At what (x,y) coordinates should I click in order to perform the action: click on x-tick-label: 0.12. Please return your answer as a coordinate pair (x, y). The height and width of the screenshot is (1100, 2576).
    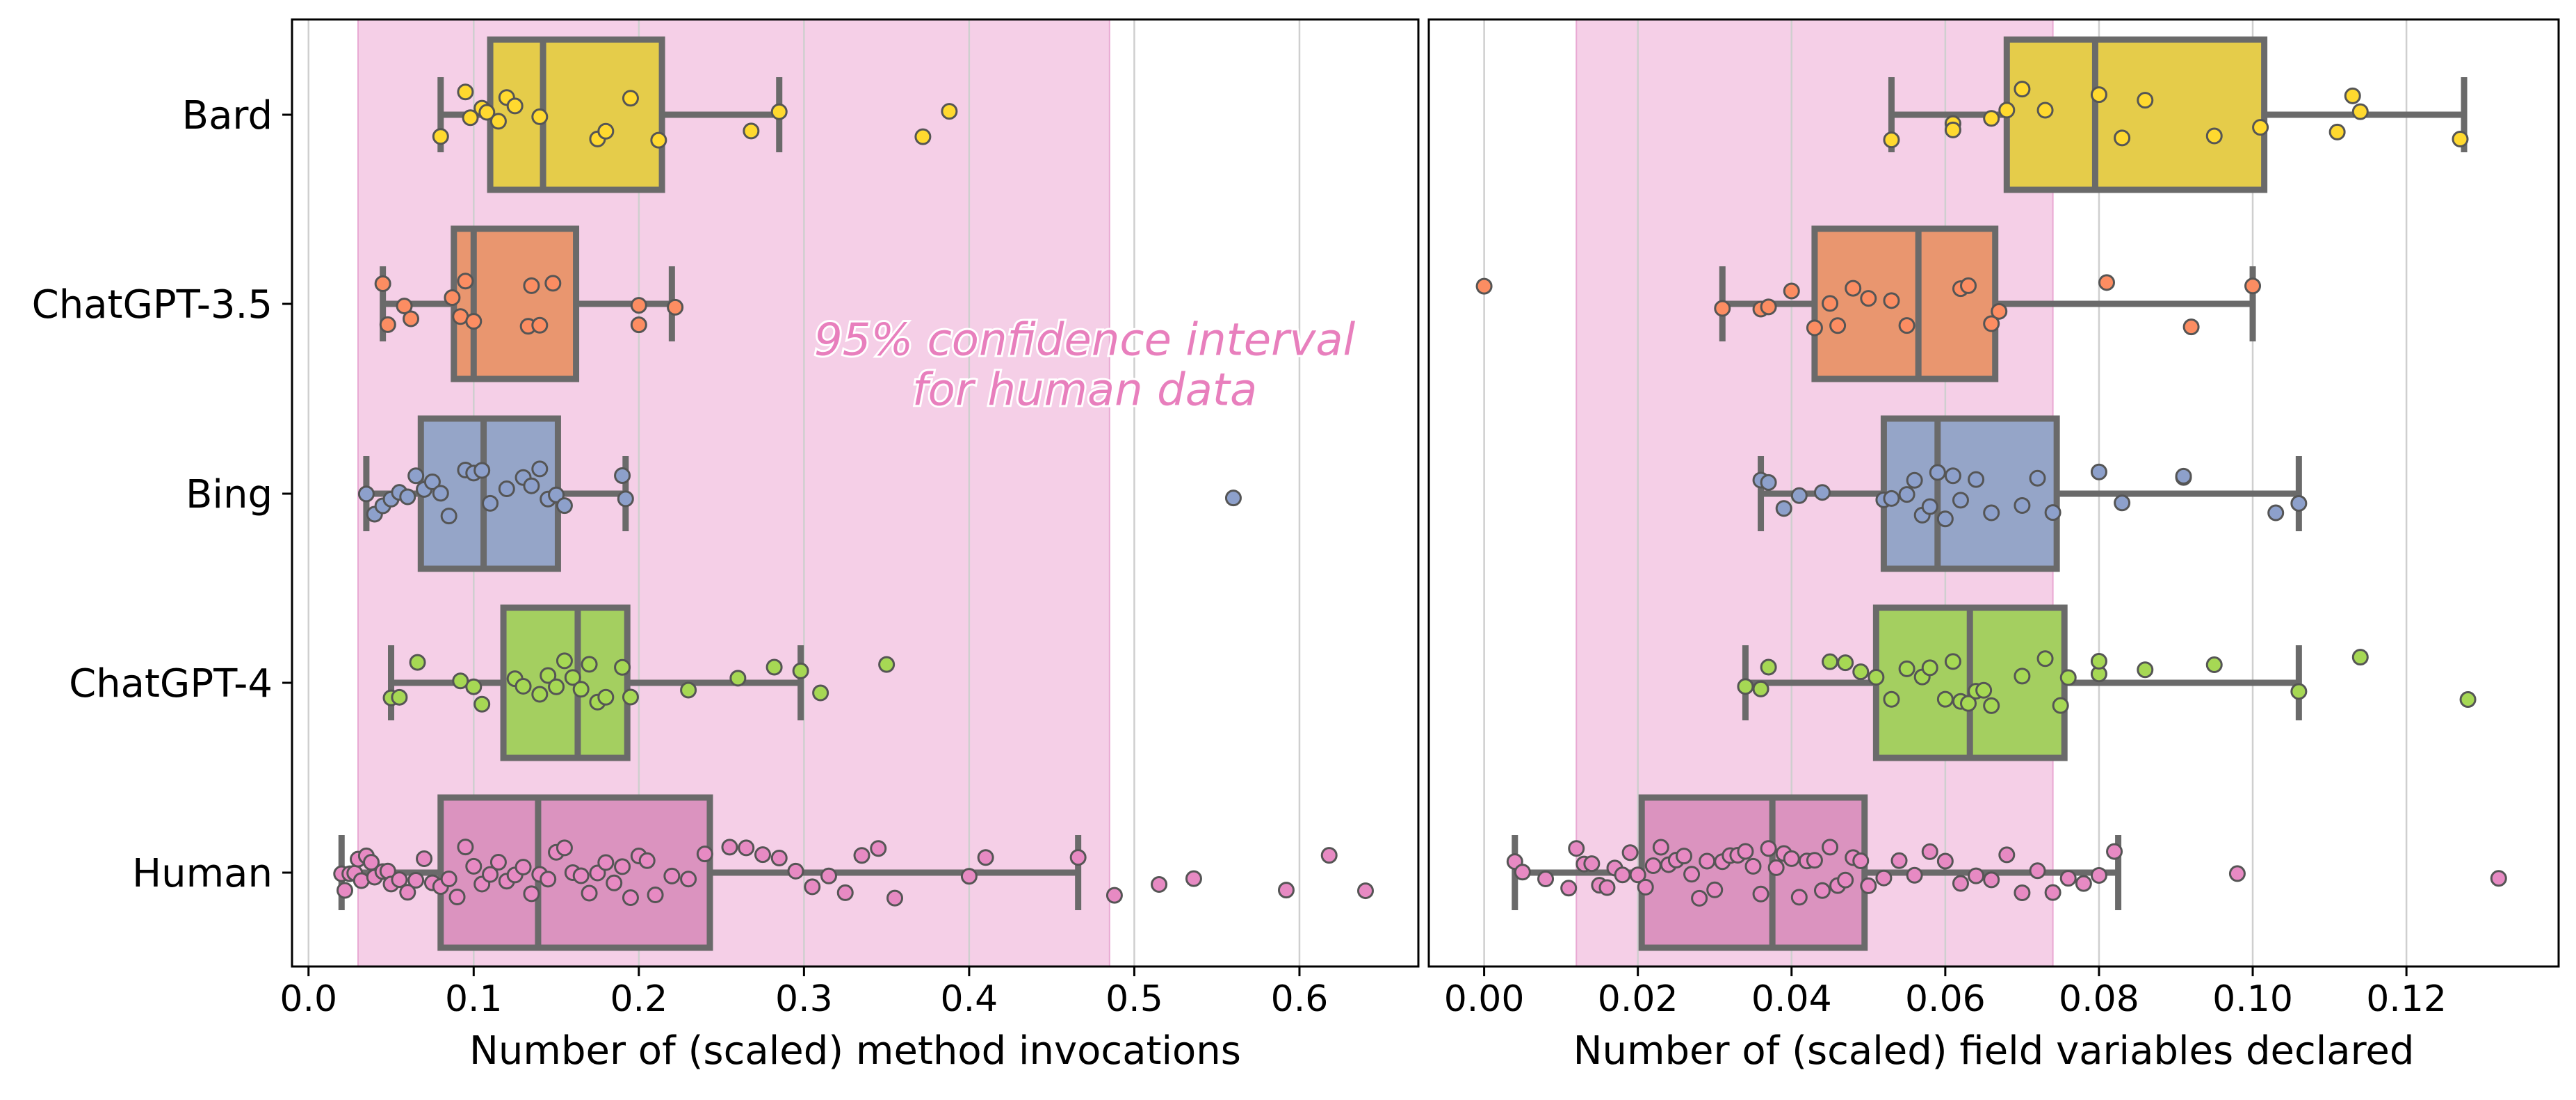
    Looking at the image, I should click on (2406, 999).